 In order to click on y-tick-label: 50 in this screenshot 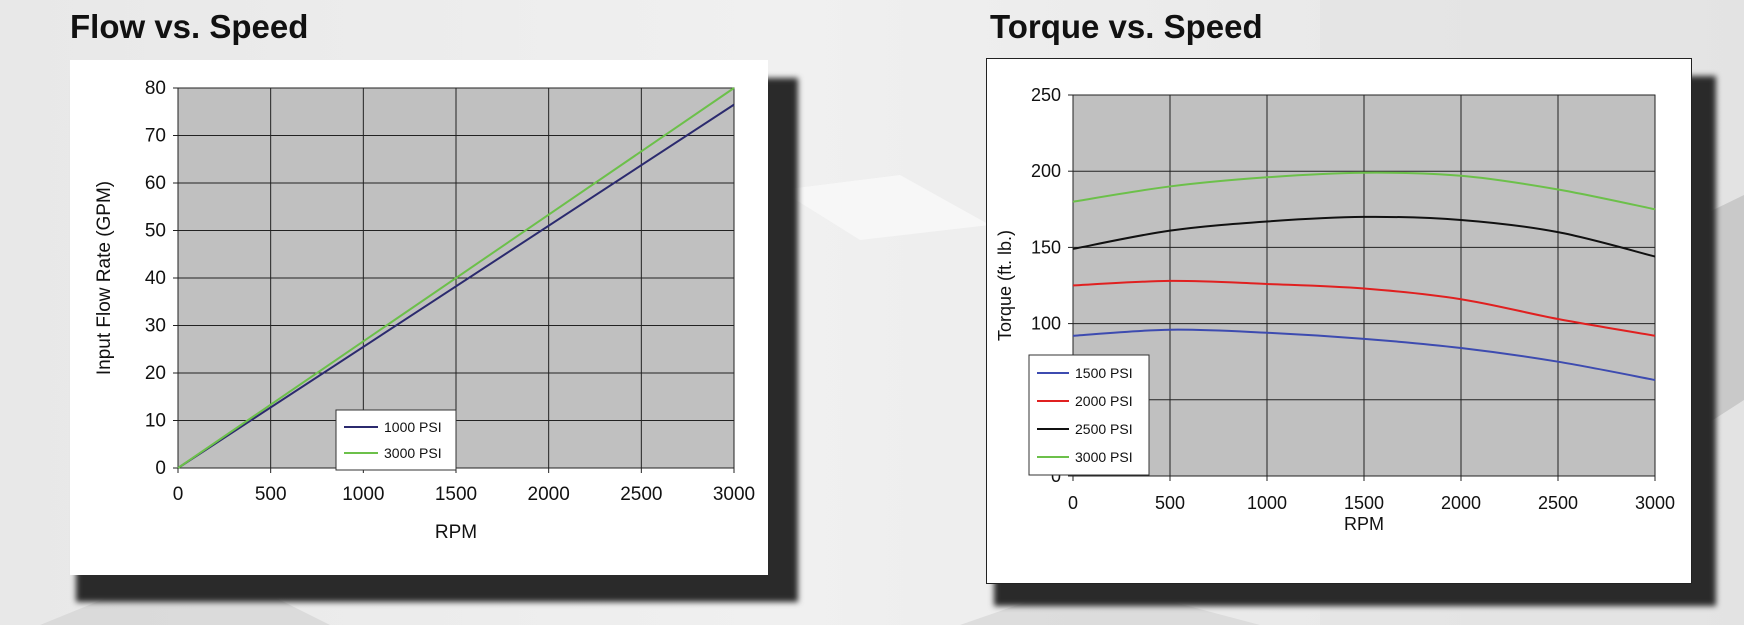, I will do `click(155, 231)`.